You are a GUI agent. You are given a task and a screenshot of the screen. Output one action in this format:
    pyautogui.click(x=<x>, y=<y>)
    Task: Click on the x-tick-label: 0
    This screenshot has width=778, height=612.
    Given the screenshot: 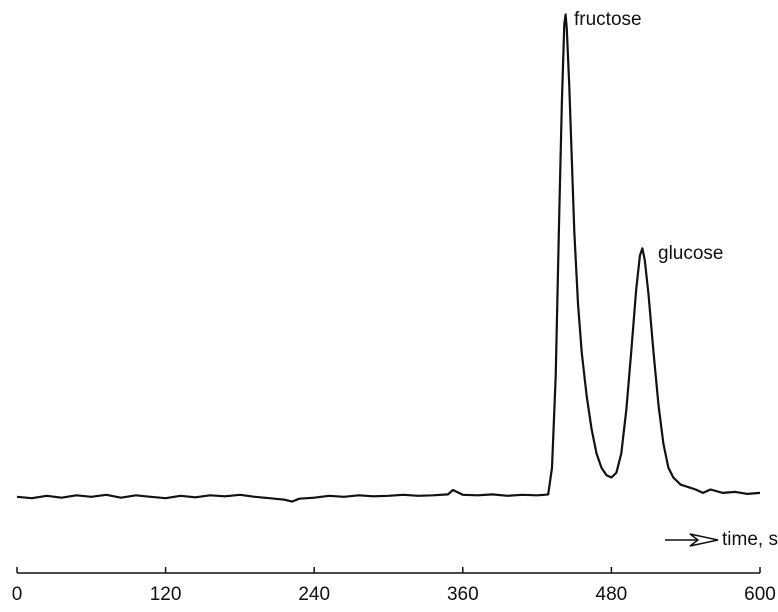 What is the action you would take?
    pyautogui.click(x=17, y=594)
    